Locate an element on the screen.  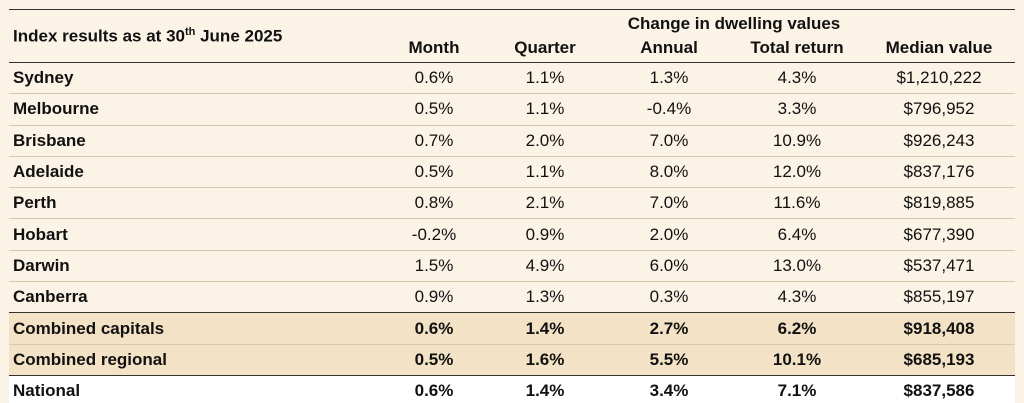
table-row: Sydney 0.6% 1.1% 1.3% 4.3% $1,210,222 is located at coordinates (512, 78).